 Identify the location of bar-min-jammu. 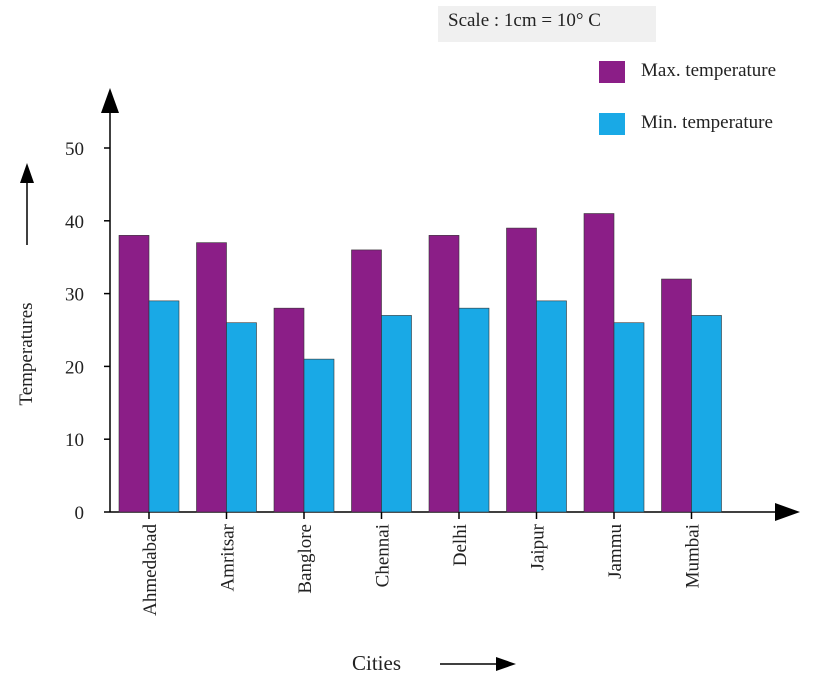
(629, 417).